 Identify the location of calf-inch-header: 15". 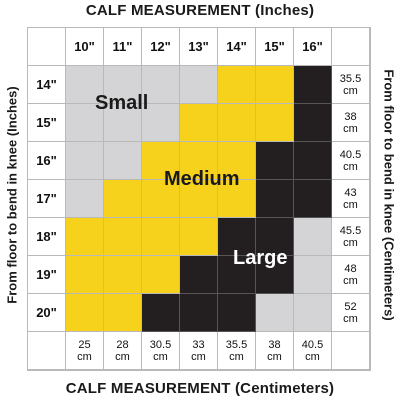
(275, 47).